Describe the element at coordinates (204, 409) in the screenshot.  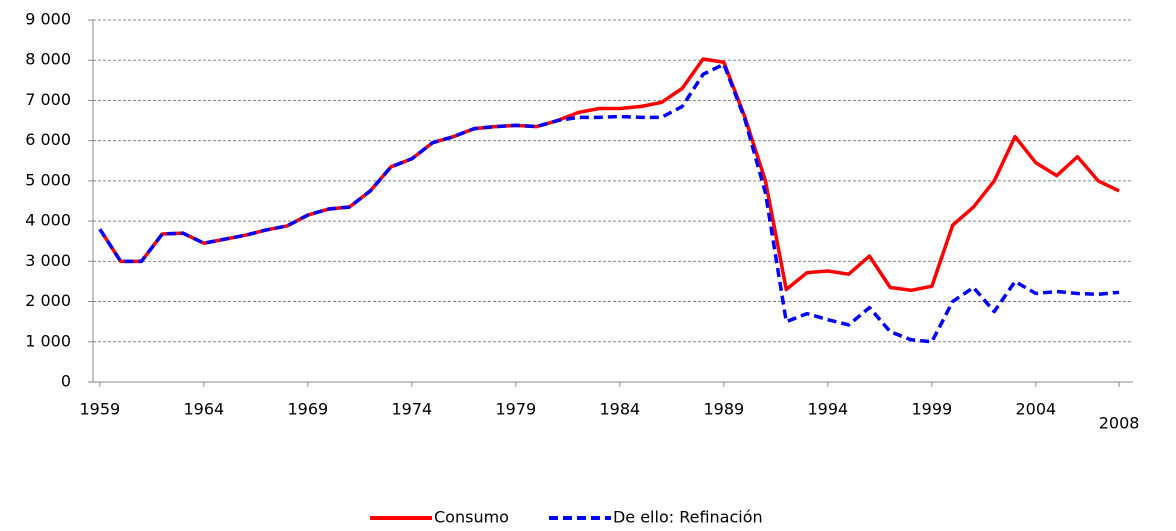
I see `x-tick-label: 1964` at that location.